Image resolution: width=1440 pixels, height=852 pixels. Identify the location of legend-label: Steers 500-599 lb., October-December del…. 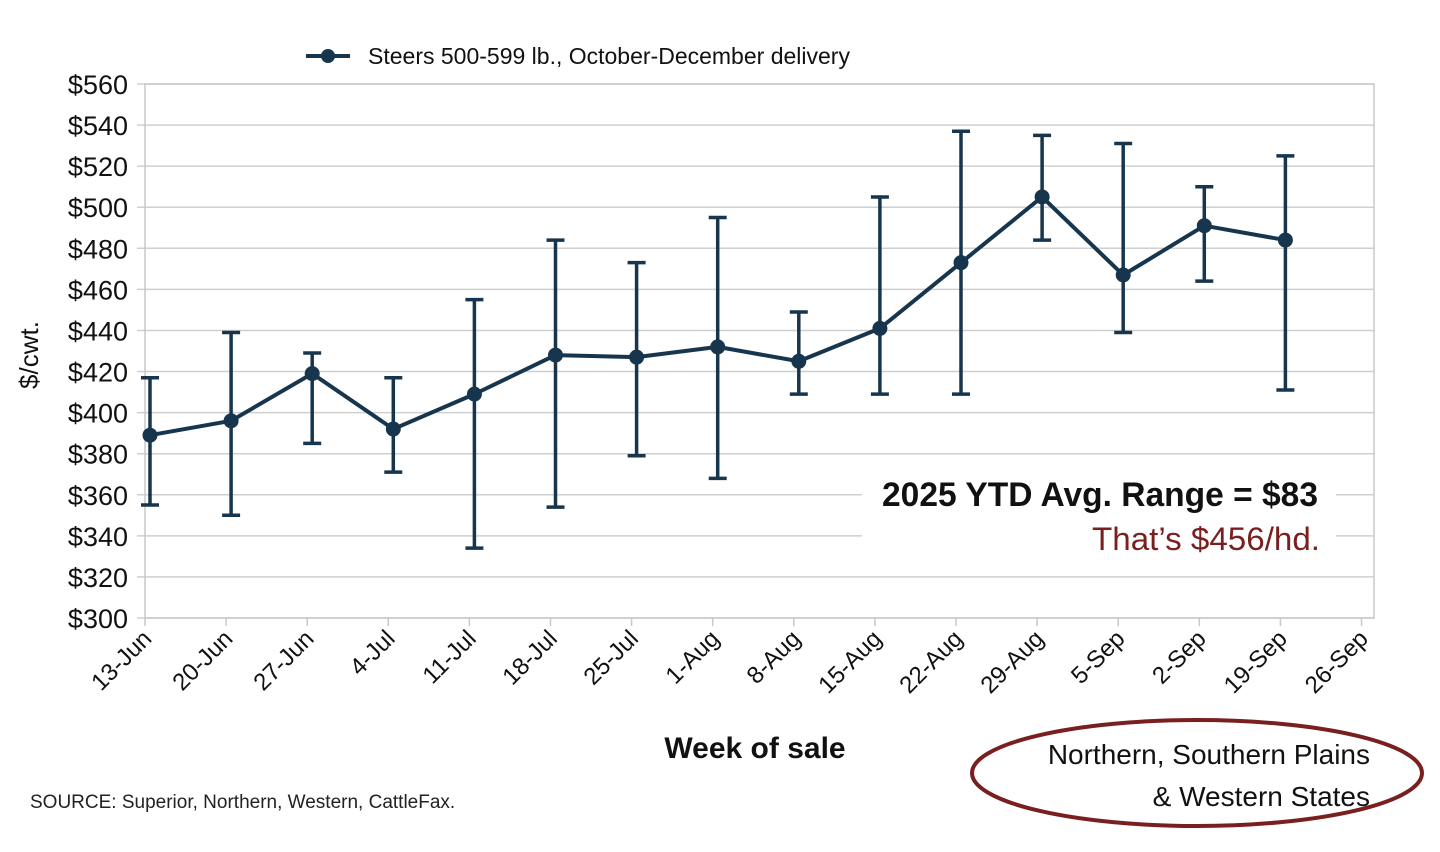
(609, 56).